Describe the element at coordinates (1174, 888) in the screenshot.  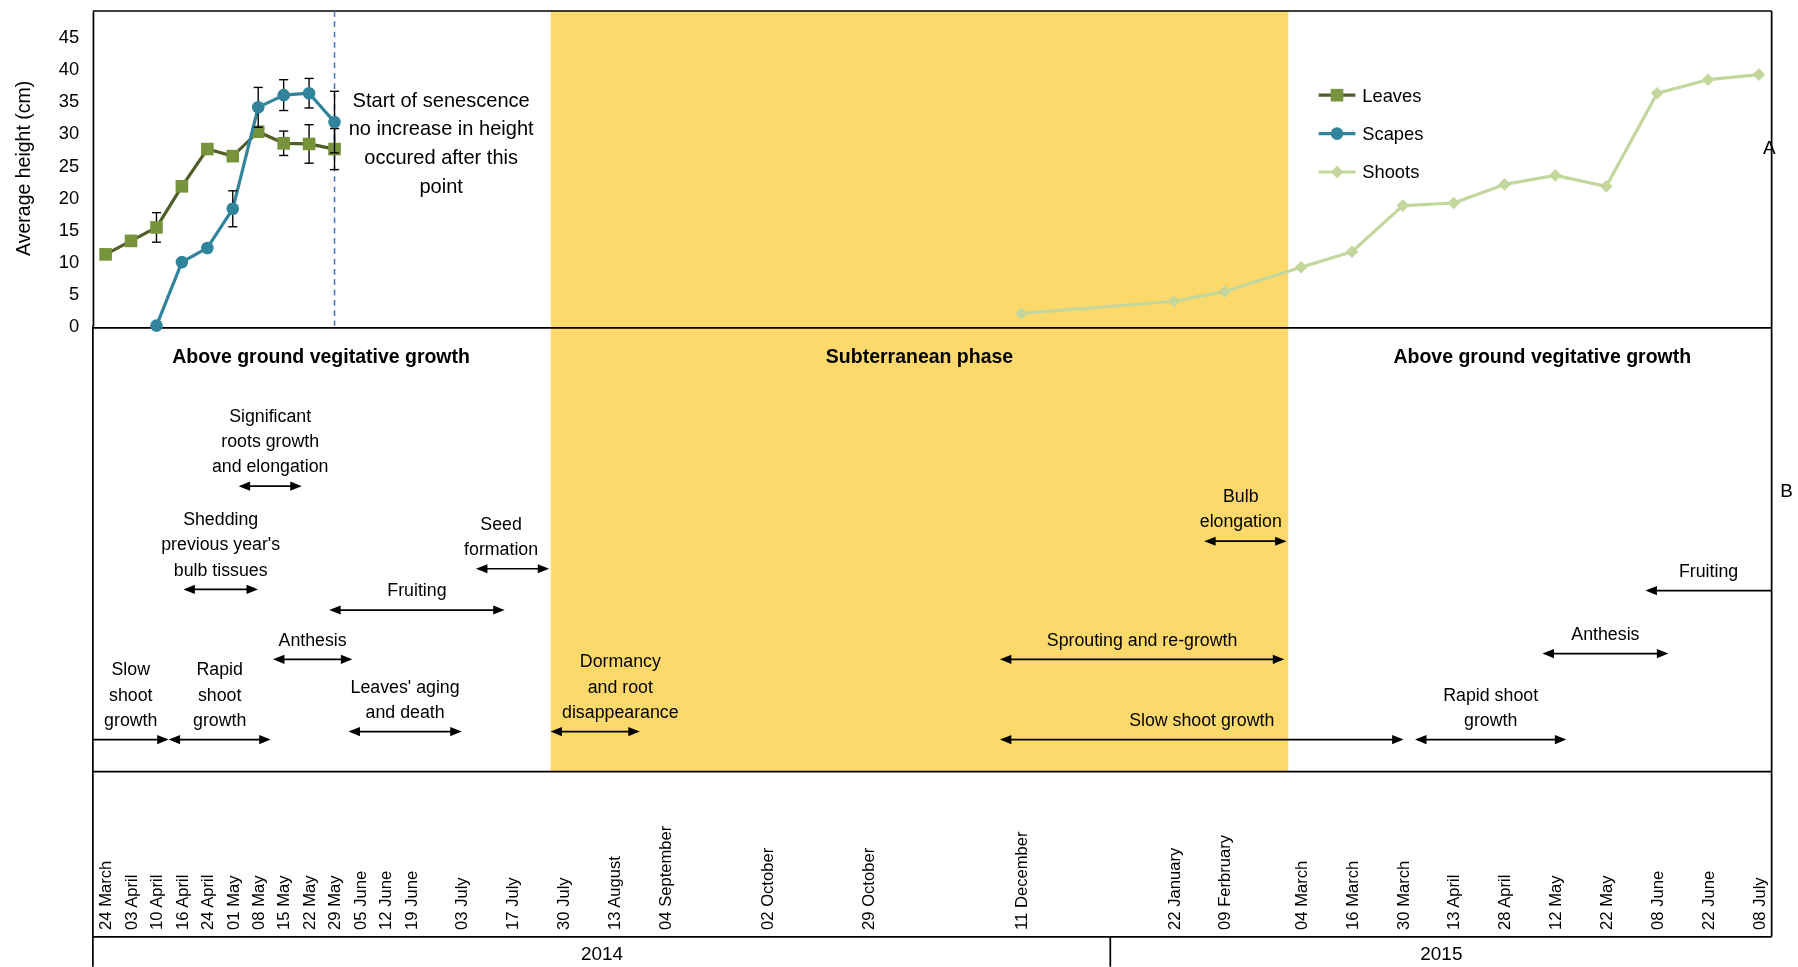
I see `category-label: 22 January` at that location.